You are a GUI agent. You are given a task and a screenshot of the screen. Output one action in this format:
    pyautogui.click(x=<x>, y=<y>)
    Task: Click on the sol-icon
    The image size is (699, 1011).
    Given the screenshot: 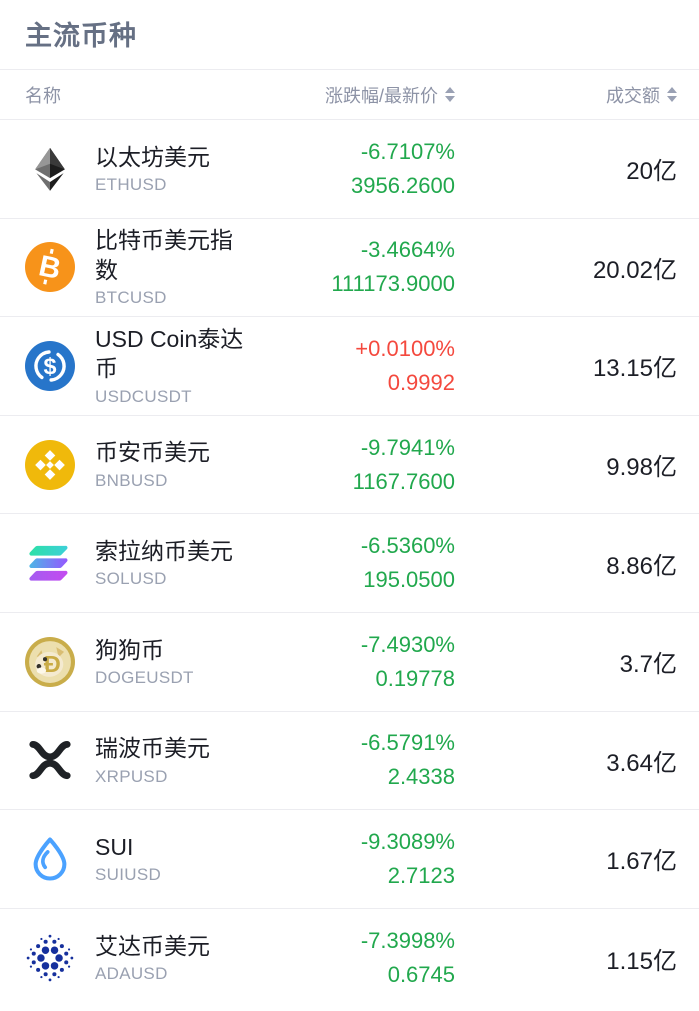 What is the action you would take?
    pyautogui.click(x=48, y=563)
    